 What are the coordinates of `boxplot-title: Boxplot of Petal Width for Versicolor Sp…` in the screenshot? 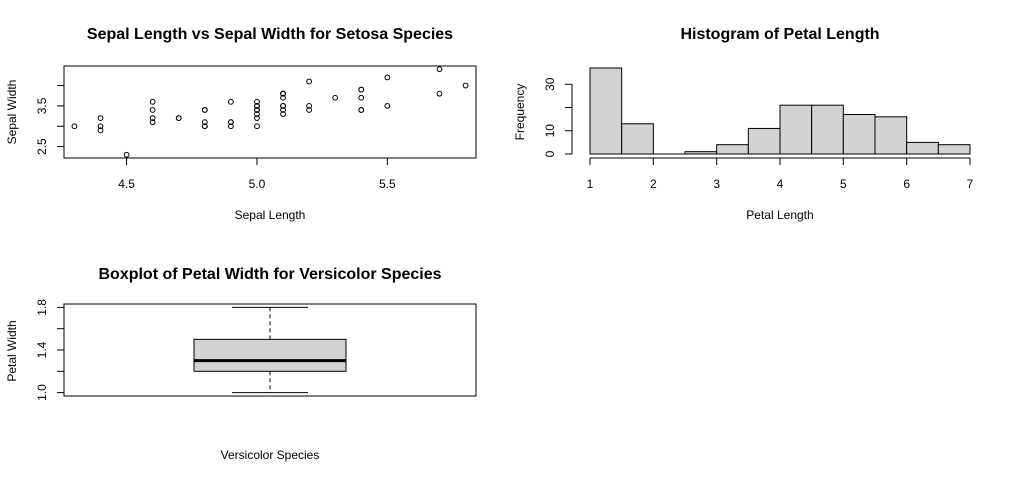 It's located at (269, 274).